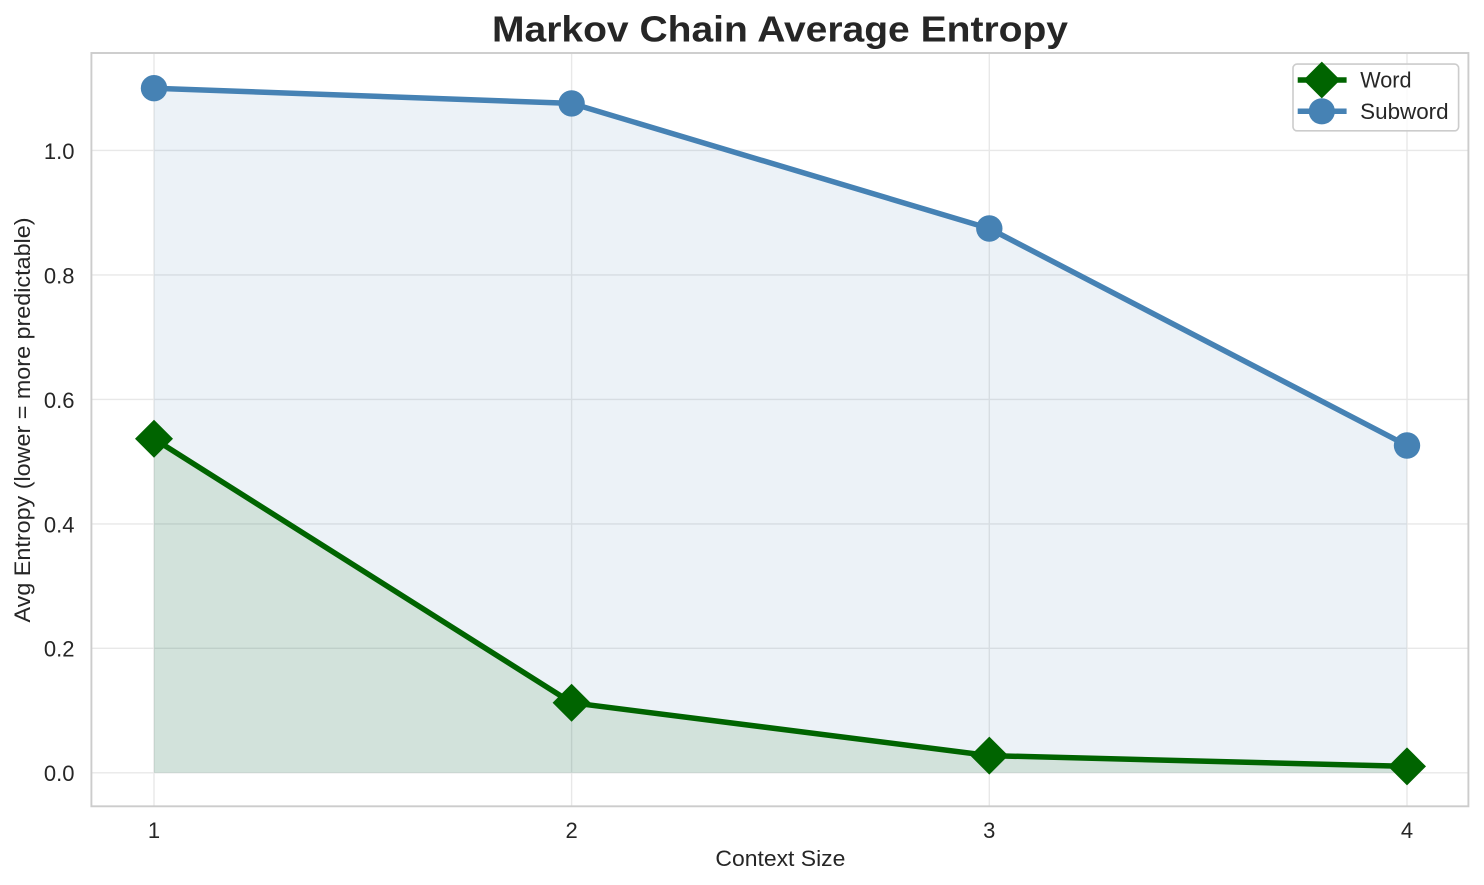 The height and width of the screenshot is (885, 1484). Describe the element at coordinates (989, 830) in the screenshot. I see `svg-text: 3` at that location.